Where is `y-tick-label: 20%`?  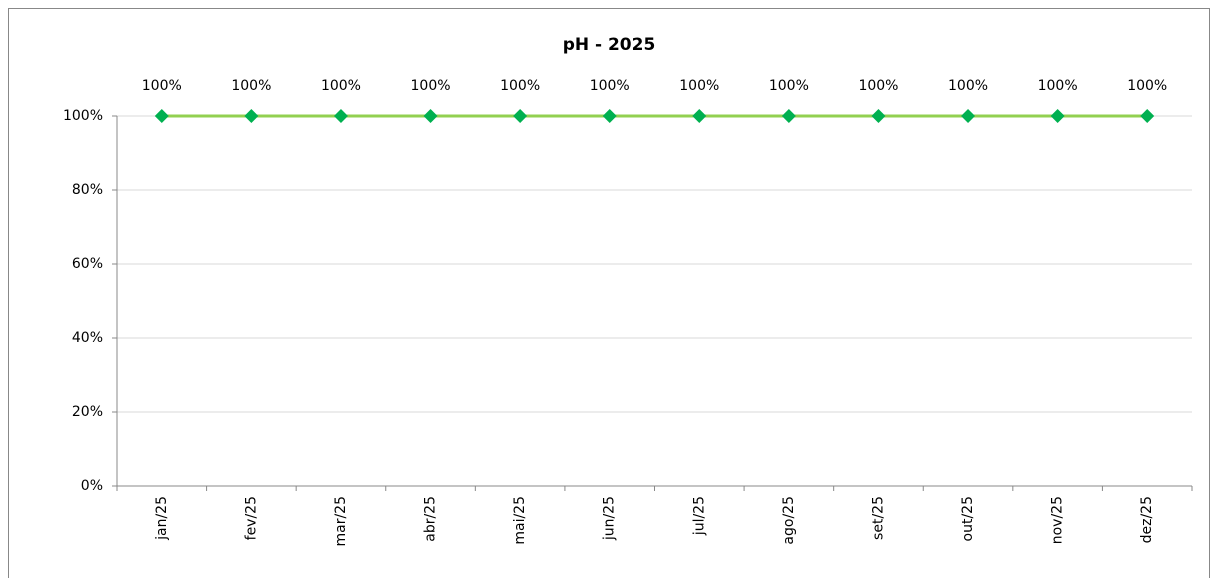 y-tick-label: 20% is located at coordinates (87, 412).